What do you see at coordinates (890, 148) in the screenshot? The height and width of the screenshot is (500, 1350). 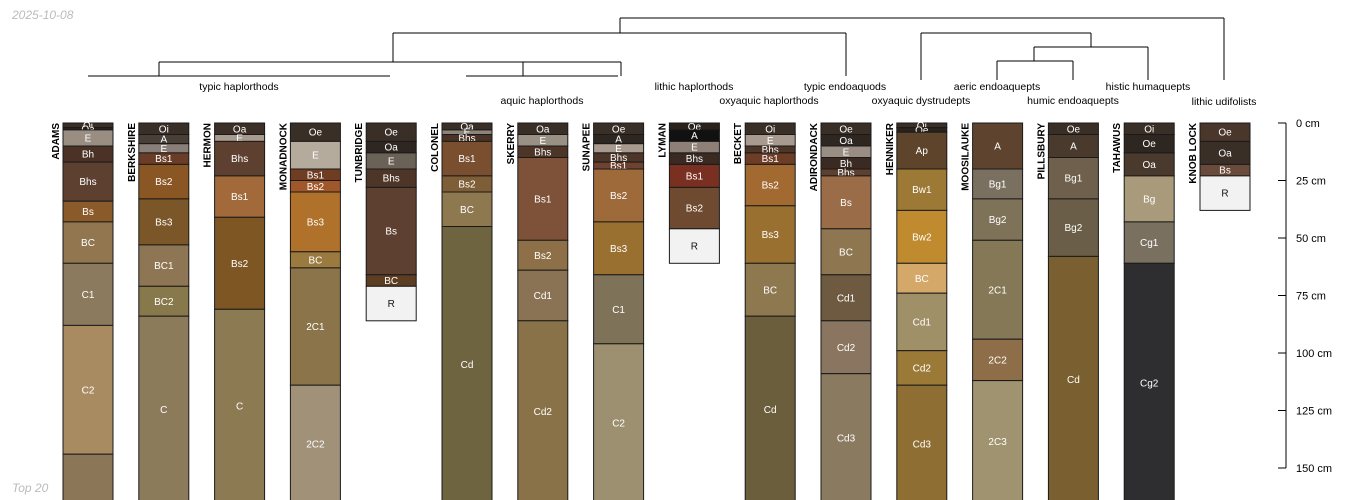 I see `profile-name: HENNIKER` at bounding box center [890, 148].